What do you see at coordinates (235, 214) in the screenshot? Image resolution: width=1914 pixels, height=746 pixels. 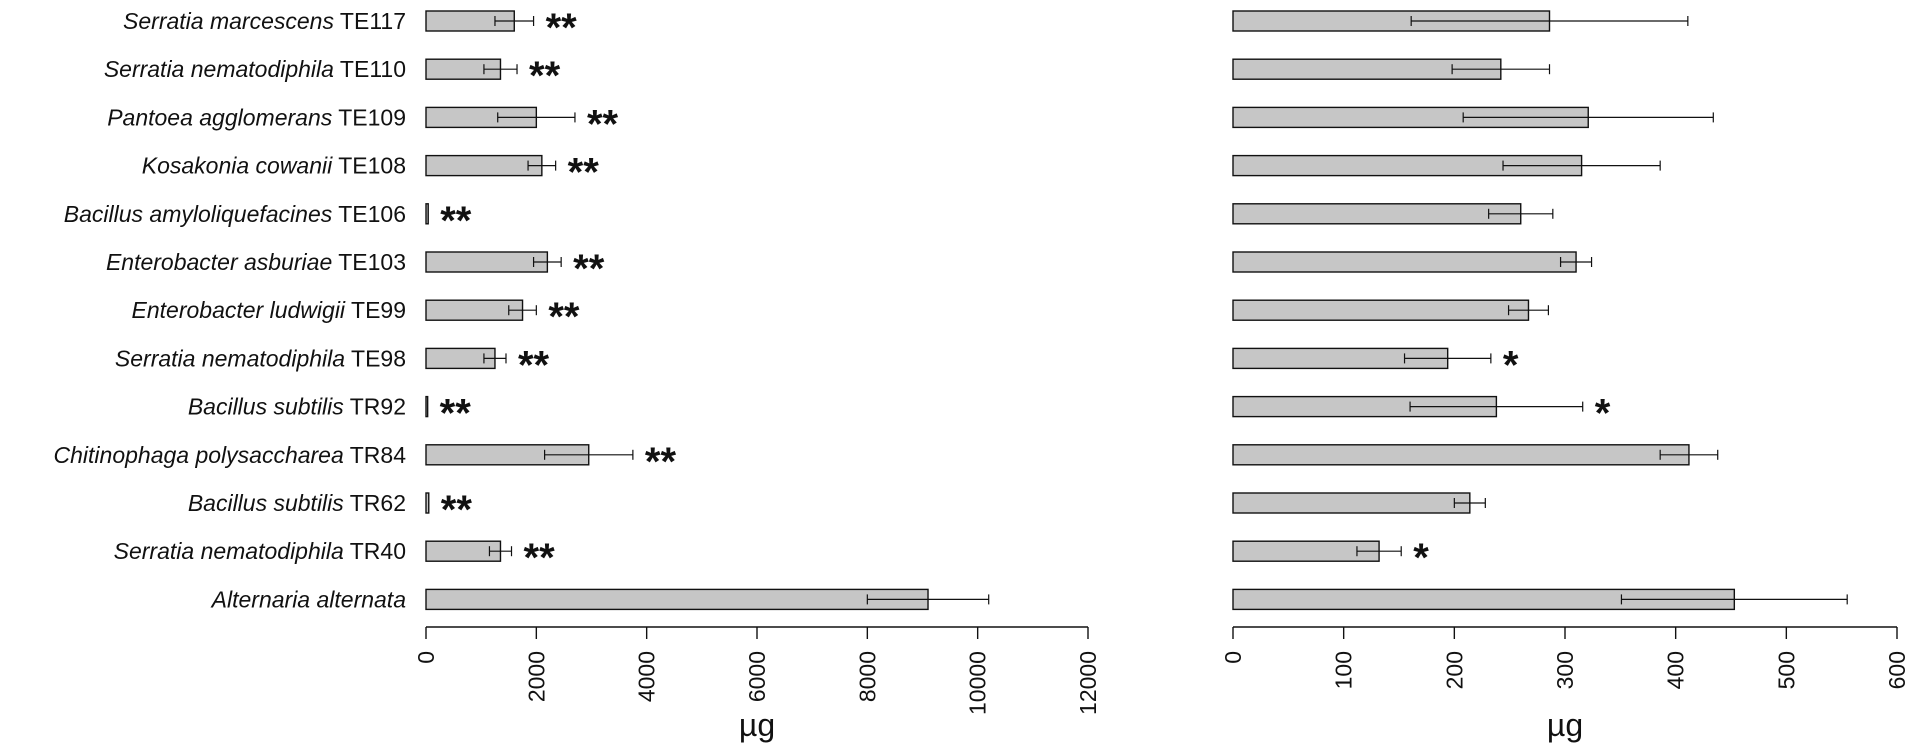 I see `category-label: Bacillus amyloliquefacines TE106` at bounding box center [235, 214].